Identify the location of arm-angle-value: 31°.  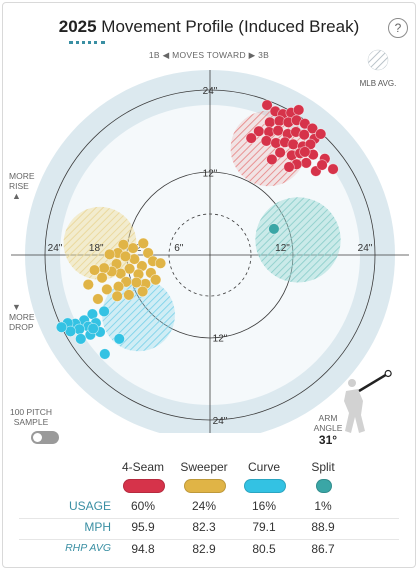
(328, 440).